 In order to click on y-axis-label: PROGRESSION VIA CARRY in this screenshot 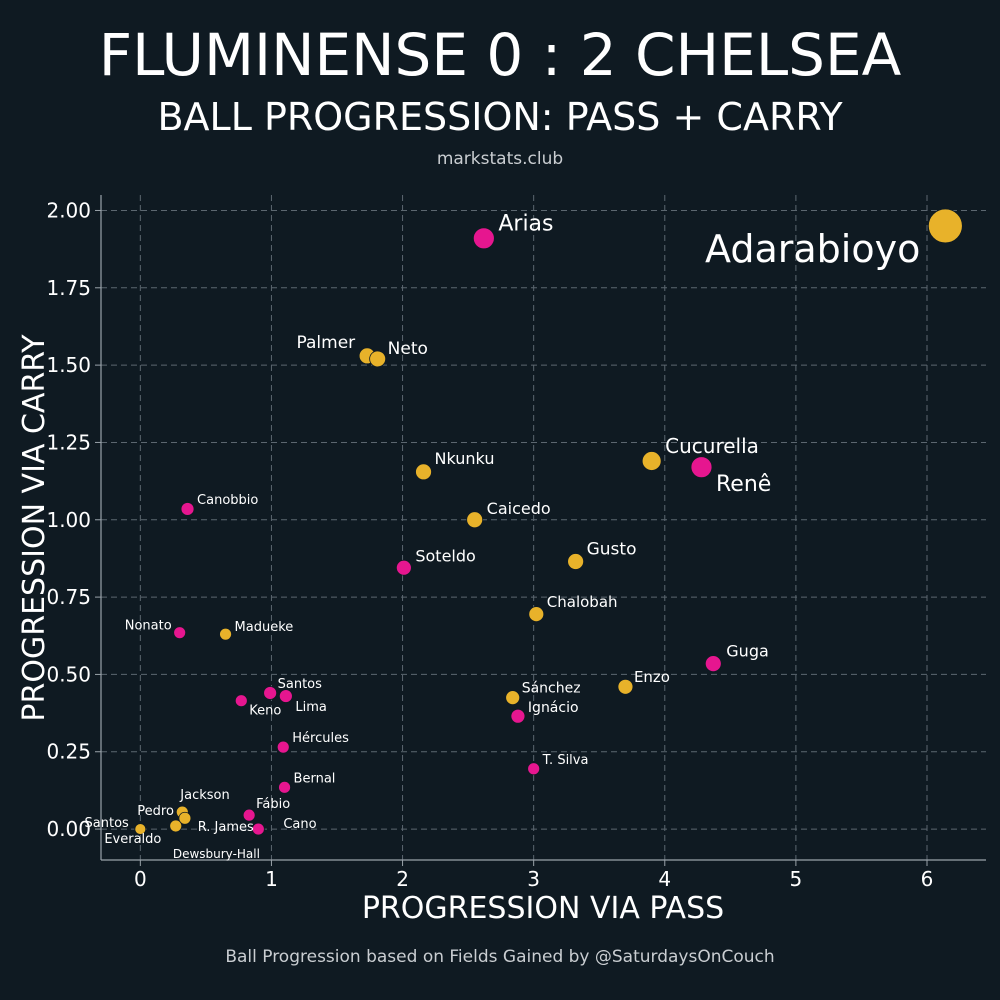, I will do `click(34, 528)`.